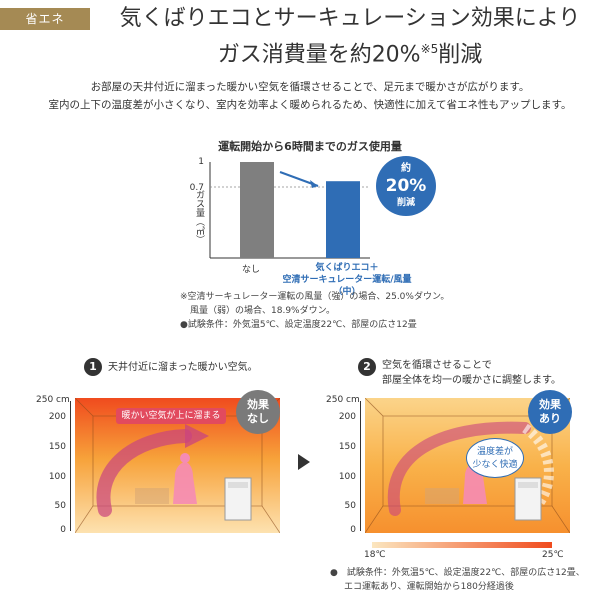 The width and height of the screenshot is (600, 600). What do you see at coordinates (553, 555) in the screenshot?
I see `temp-high-label: 25℃` at bounding box center [553, 555].